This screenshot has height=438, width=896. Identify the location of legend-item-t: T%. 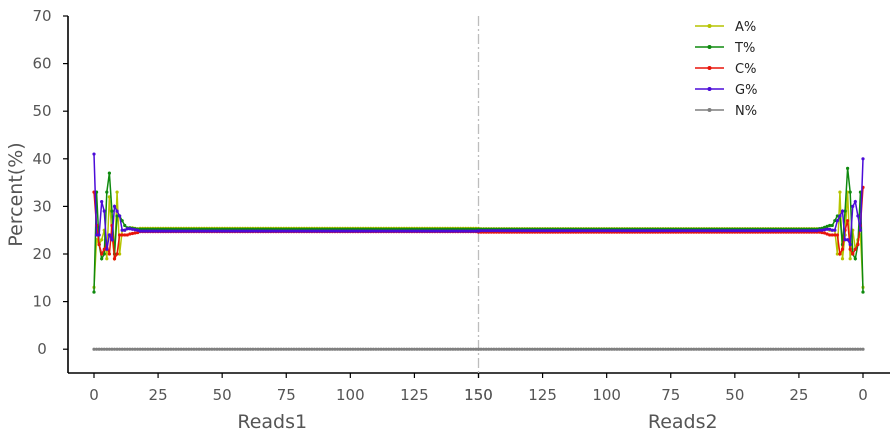
(725, 48).